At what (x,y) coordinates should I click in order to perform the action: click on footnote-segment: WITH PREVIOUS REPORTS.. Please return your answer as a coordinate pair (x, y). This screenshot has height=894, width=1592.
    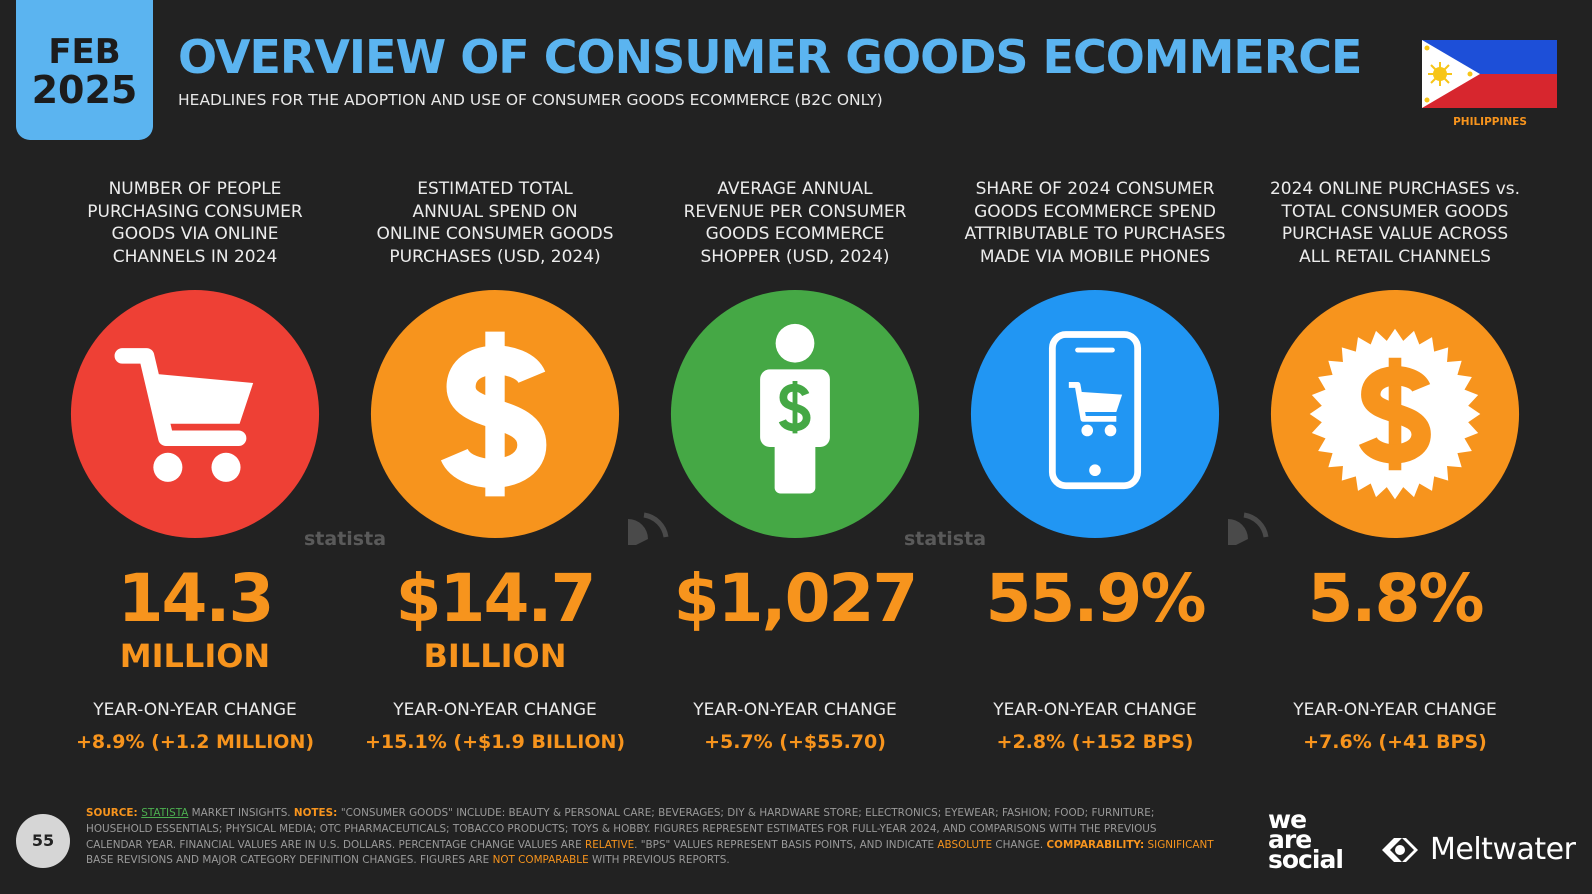
    Looking at the image, I should click on (659, 860).